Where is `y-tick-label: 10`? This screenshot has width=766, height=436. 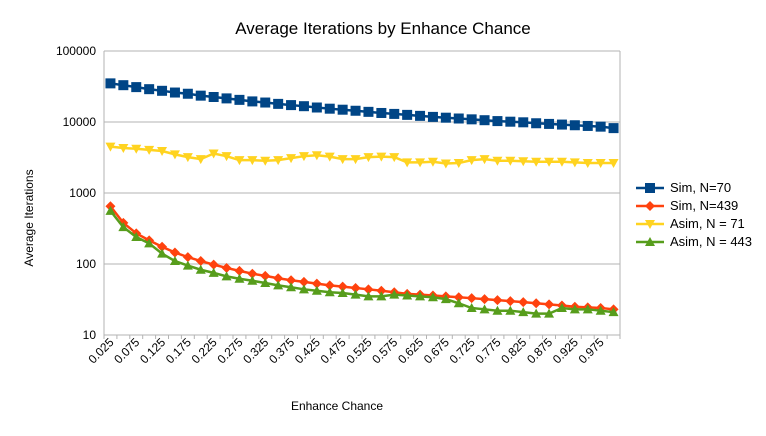
y-tick-label: 10 is located at coordinates (90, 335).